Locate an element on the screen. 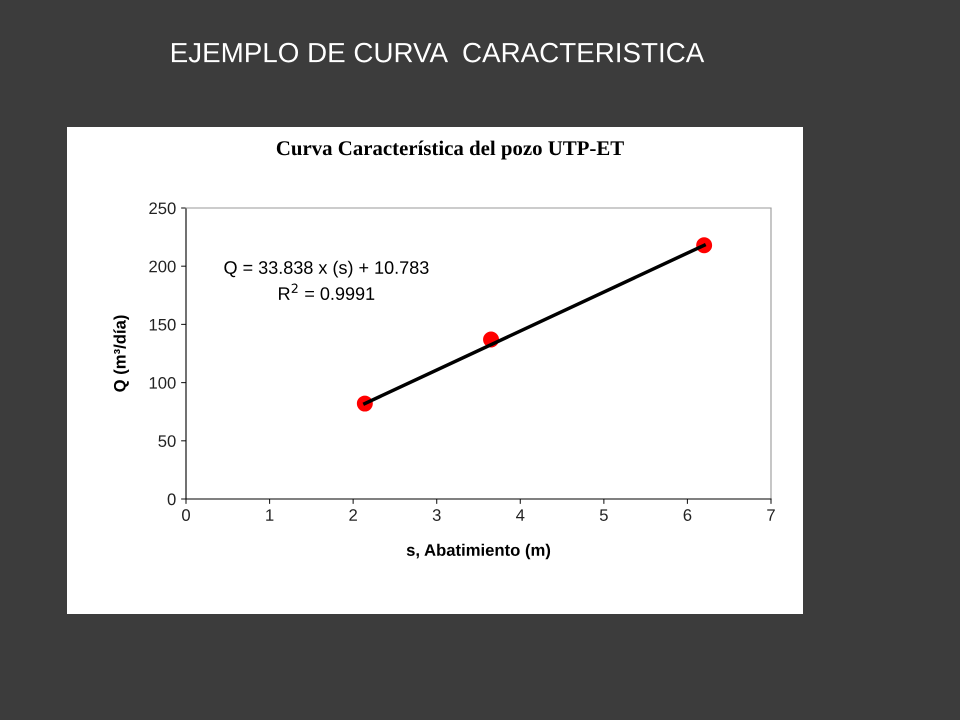 This screenshot has height=720, width=960. x-tick-label: 2 is located at coordinates (353, 515).